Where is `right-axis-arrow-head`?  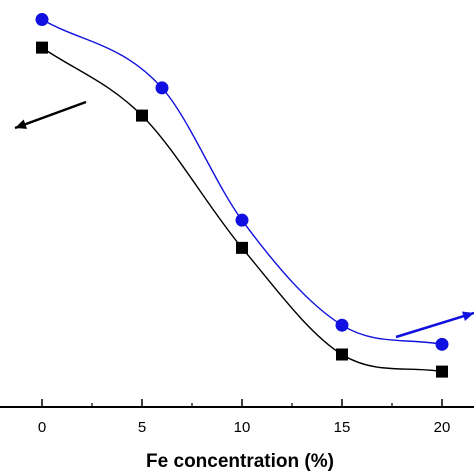 right-axis-arrow-head is located at coordinates (468, 316).